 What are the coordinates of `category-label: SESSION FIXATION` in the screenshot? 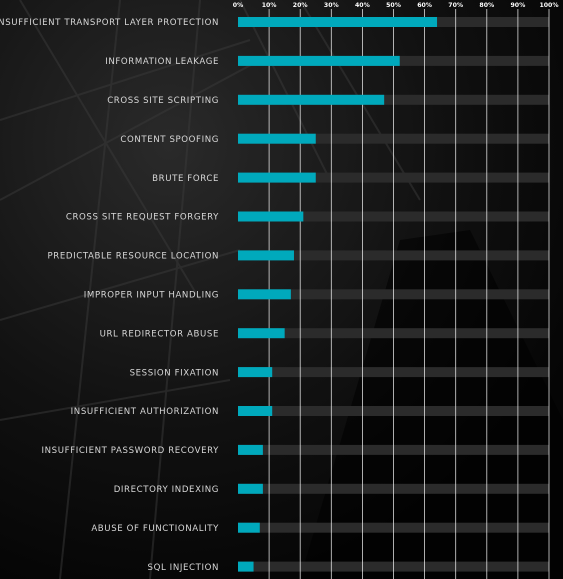 It's located at (174, 373).